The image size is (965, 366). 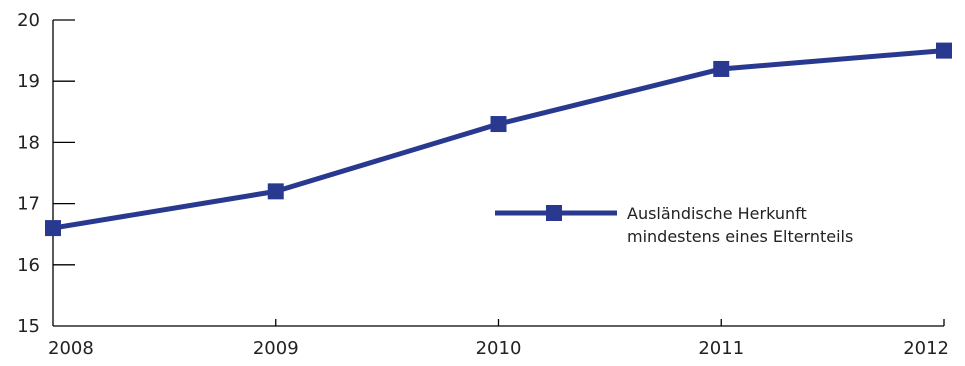 What do you see at coordinates (554, 213) in the screenshot?
I see `legend-marker` at bounding box center [554, 213].